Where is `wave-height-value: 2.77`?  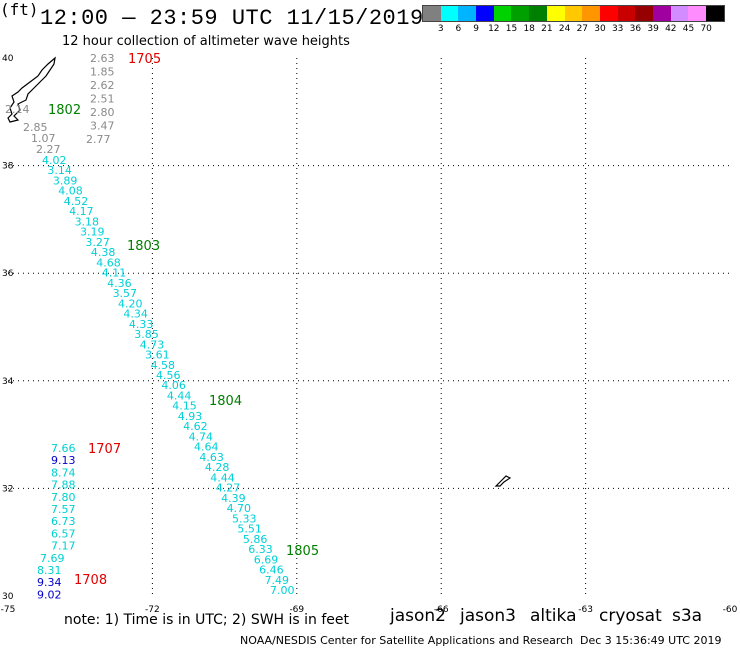
wave-height-value: 2.77 is located at coordinates (98, 139).